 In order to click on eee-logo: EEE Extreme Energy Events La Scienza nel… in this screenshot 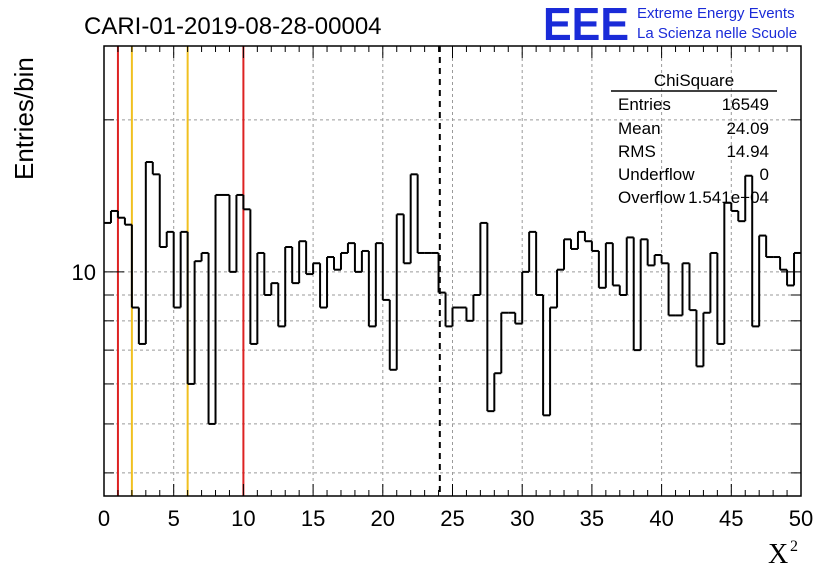, I will do `click(670, 25)`.